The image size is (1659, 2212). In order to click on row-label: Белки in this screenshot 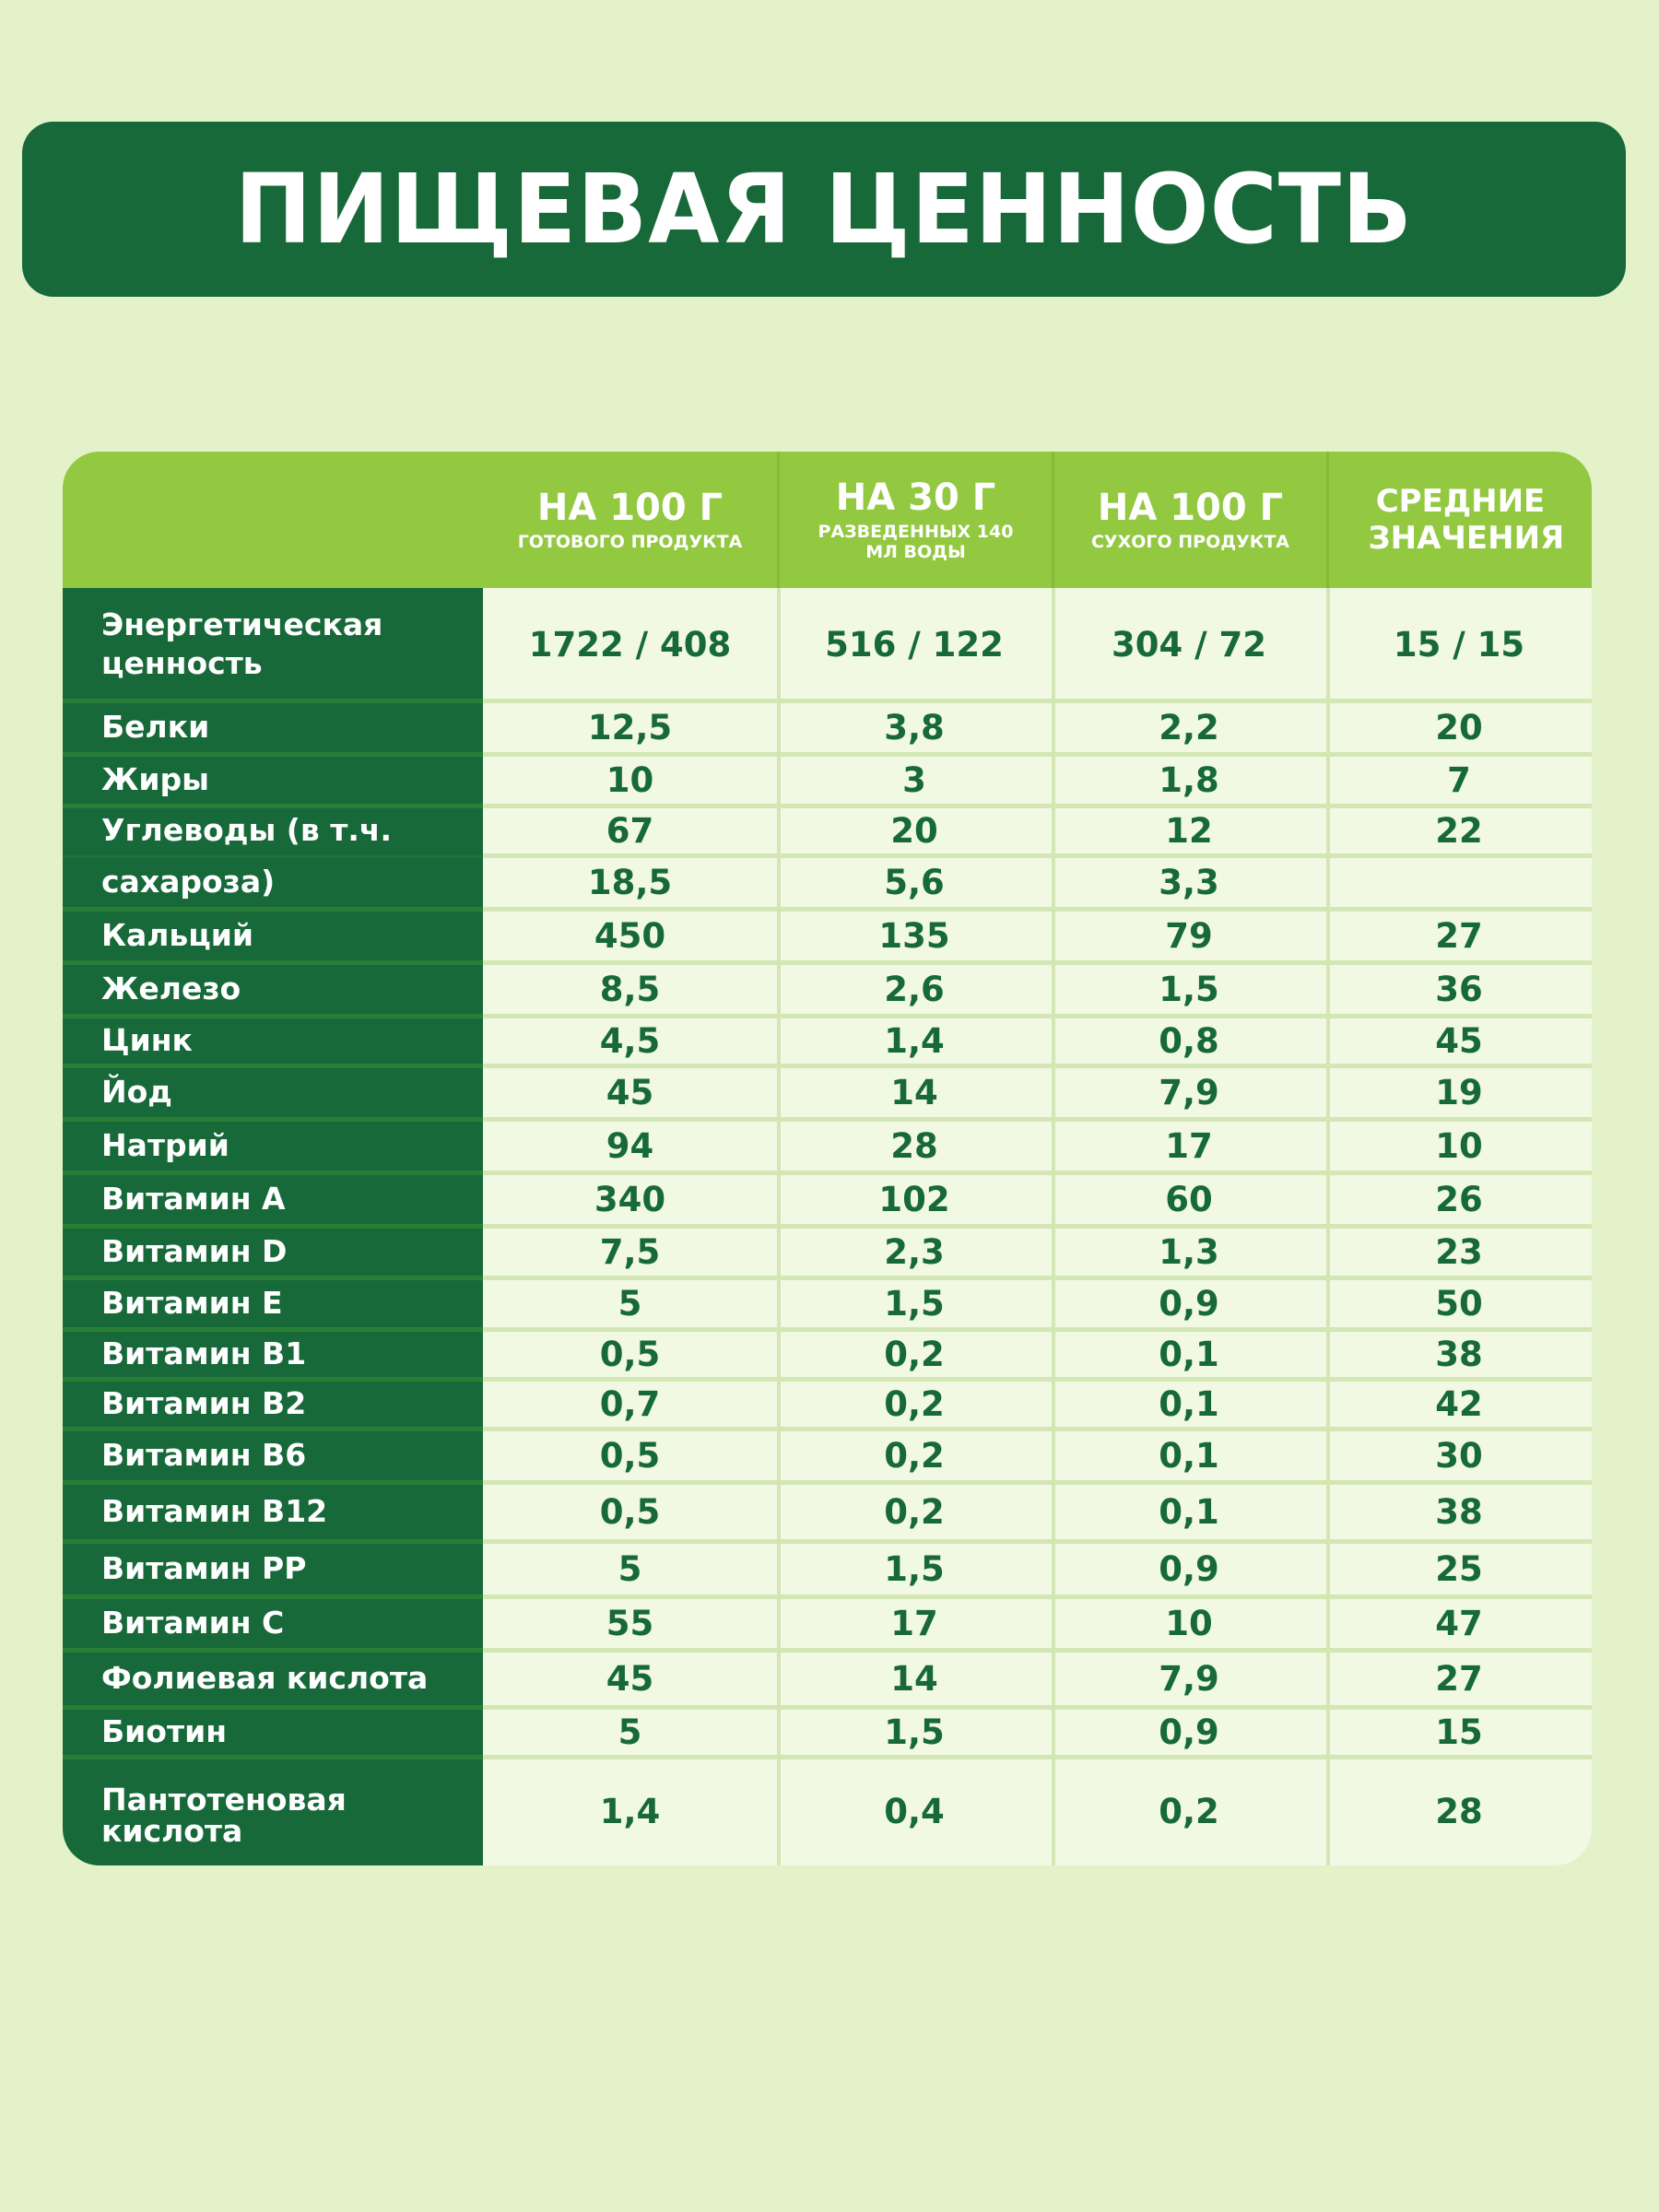, I will do `click(155, 727)`.